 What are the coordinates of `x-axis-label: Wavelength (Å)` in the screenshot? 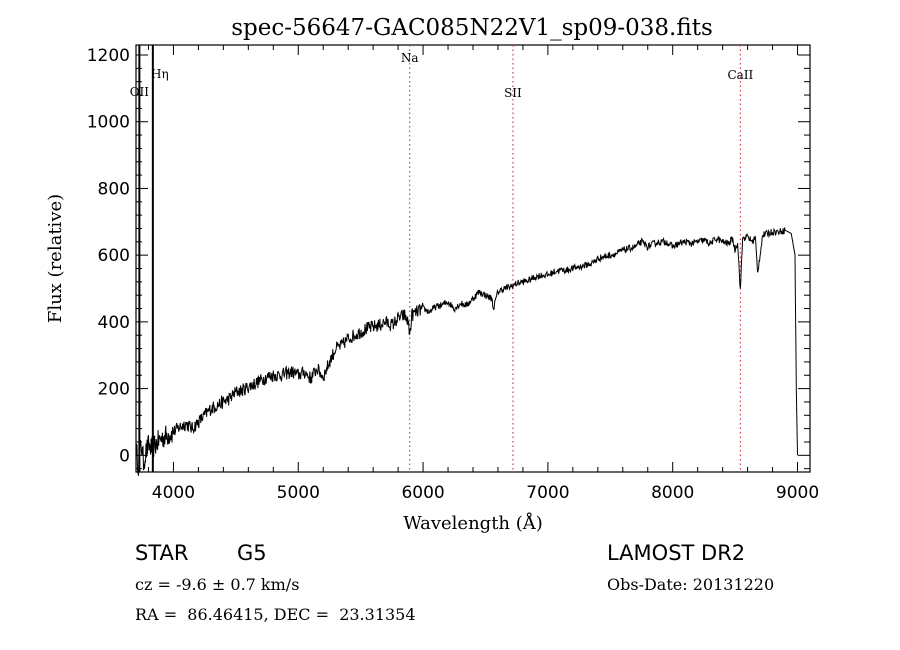 It's located at (473, 523).